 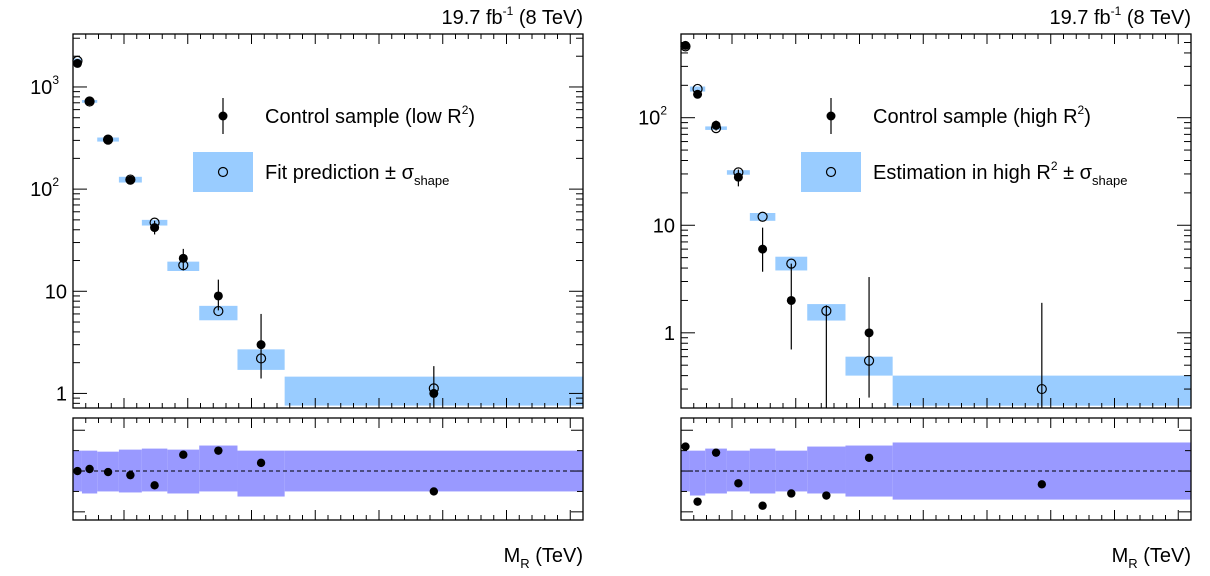 I want to click on y-tick-exp: 3, so click(x=55, y=80).